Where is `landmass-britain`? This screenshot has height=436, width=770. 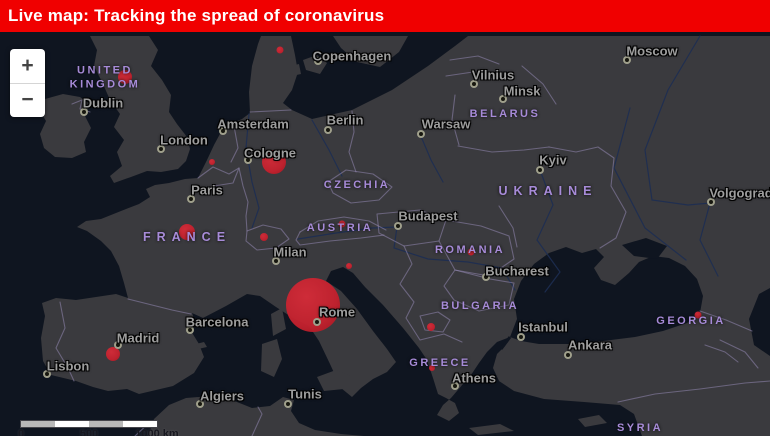 landmass-britain is located at coordinates (140, 109).